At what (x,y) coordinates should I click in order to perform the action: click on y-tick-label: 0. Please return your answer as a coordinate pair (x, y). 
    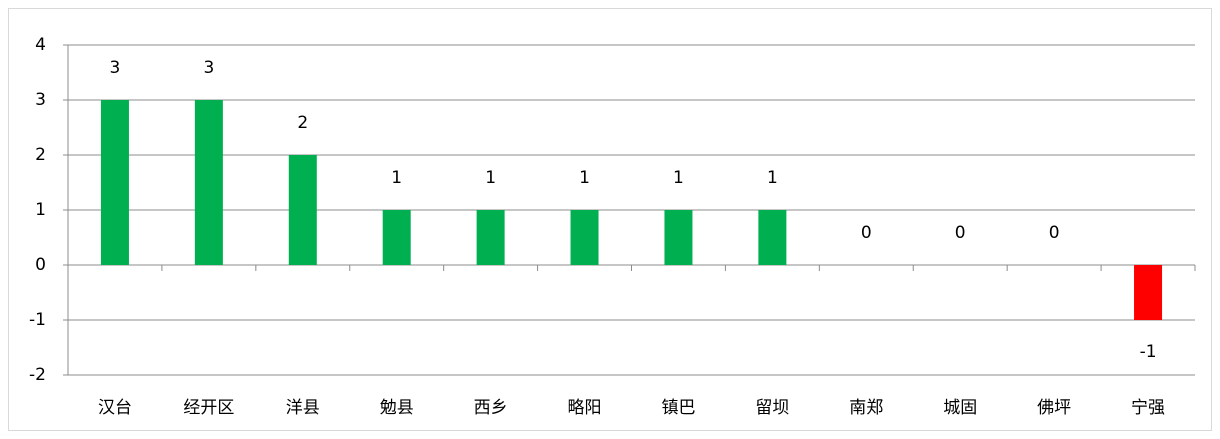
    Looking at the image, I should click on (40, 265).